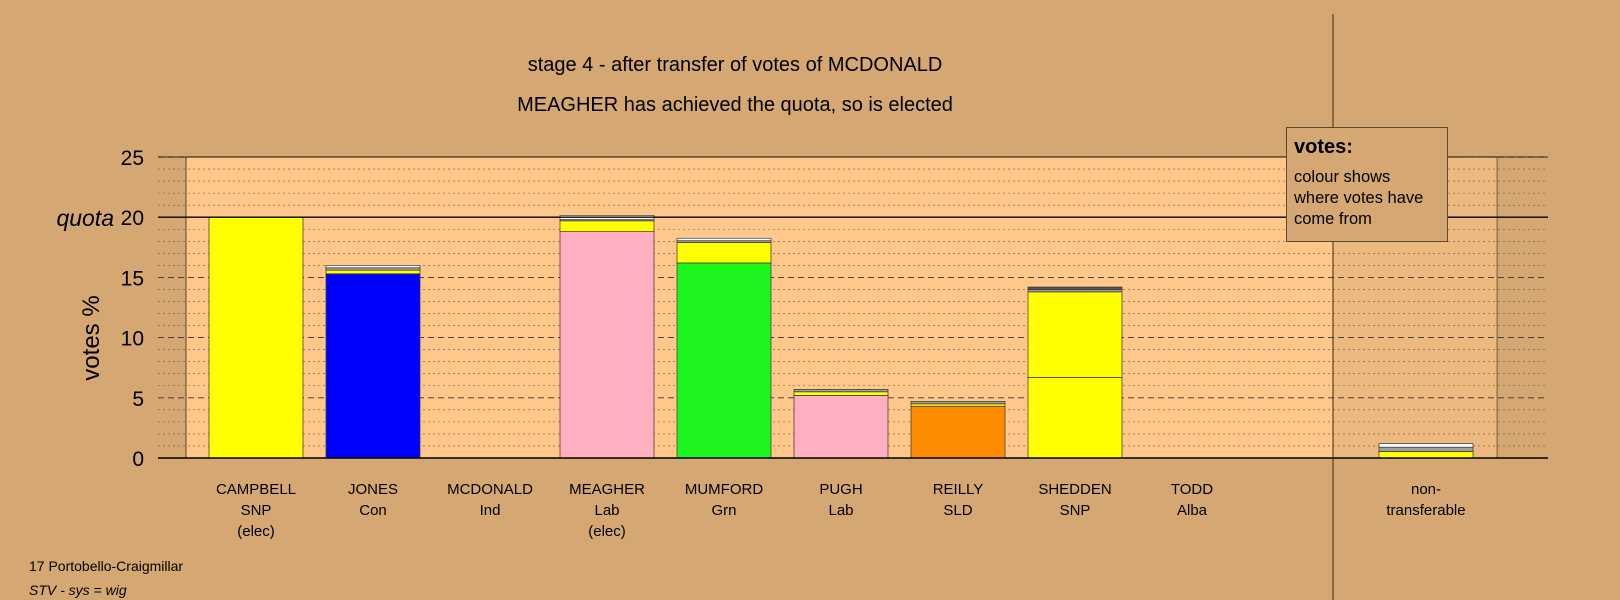  What do you see at coordinates (1192, 510) in the screenshot?
I see `candidate-party: Alba` at bounding box center [1192, 510].